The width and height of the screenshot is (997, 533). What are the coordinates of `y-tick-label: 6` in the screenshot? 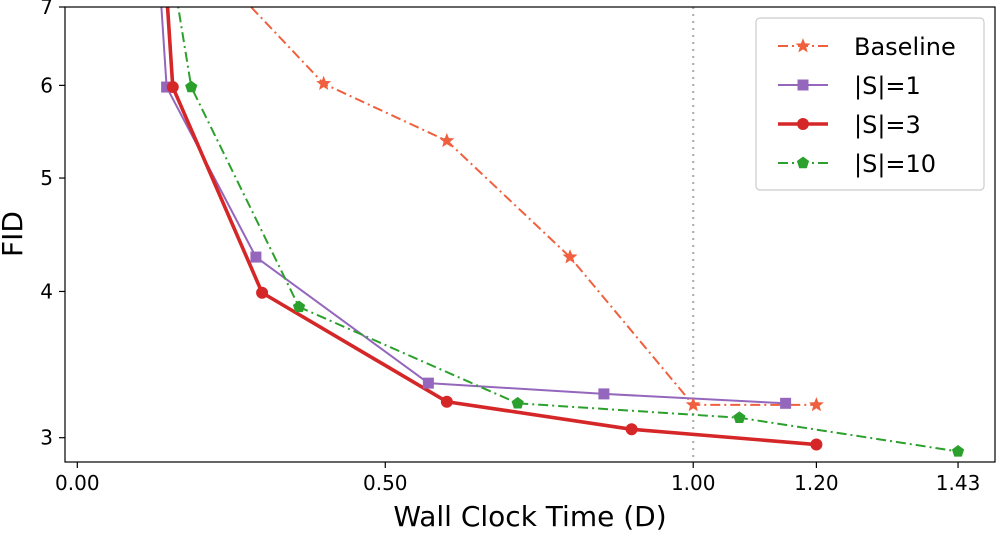 It's located at (46, 85).